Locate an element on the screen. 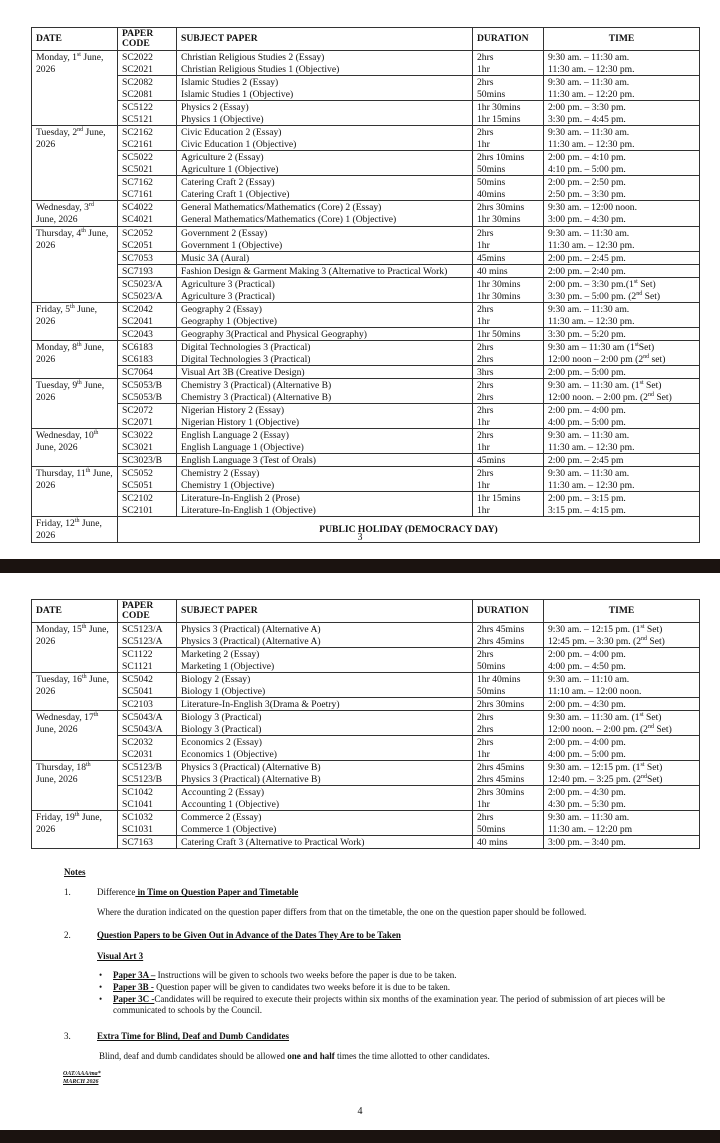  subject-paper-cell: Agriculture 2 (Essay) is located at coordinates (324, 156).